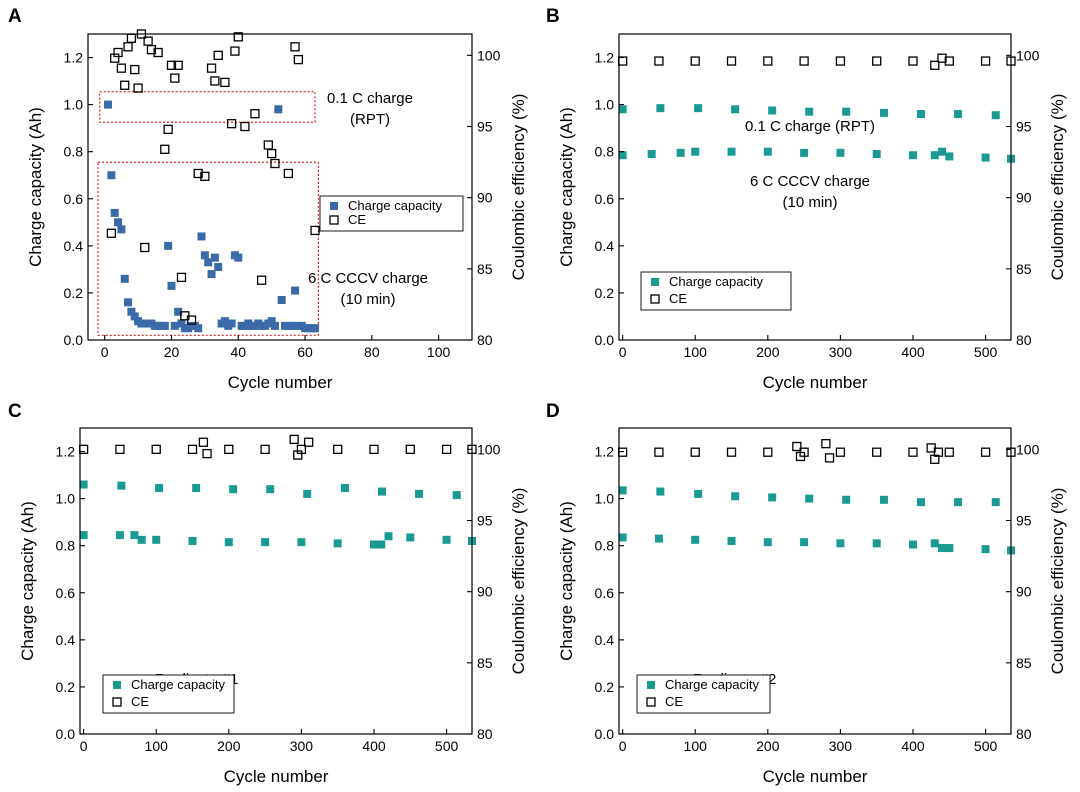  What do you see at coordinates (74, 58) in the screenshot?
I see `y-left-tick-label: 1.2` at bounding box center [74, 58].